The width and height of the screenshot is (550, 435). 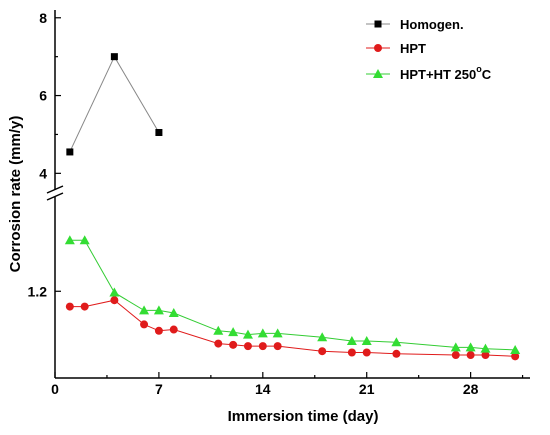 I want to click on legend-entry: Homogen., so click(x=415, y=24).